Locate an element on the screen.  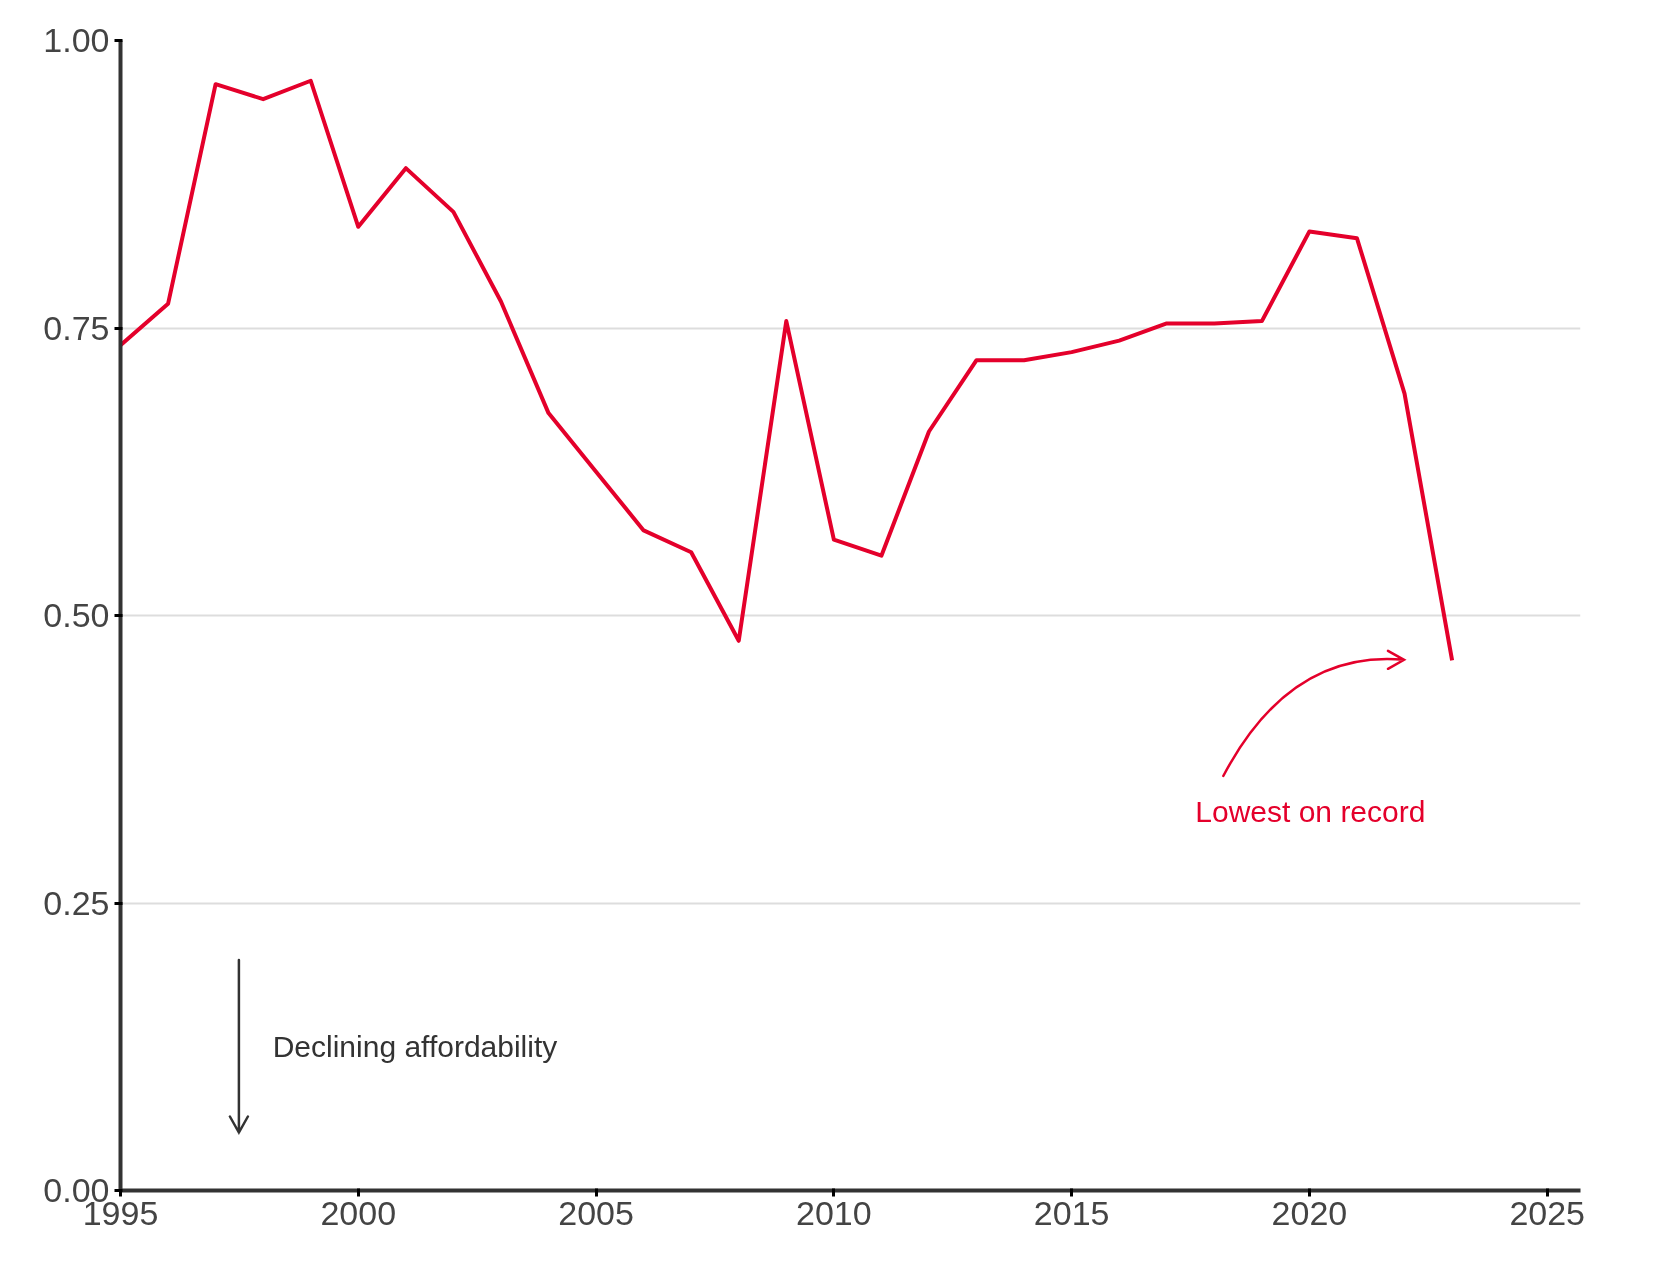
x-tick-label: 2010 is located at coordinates (834, 1212).